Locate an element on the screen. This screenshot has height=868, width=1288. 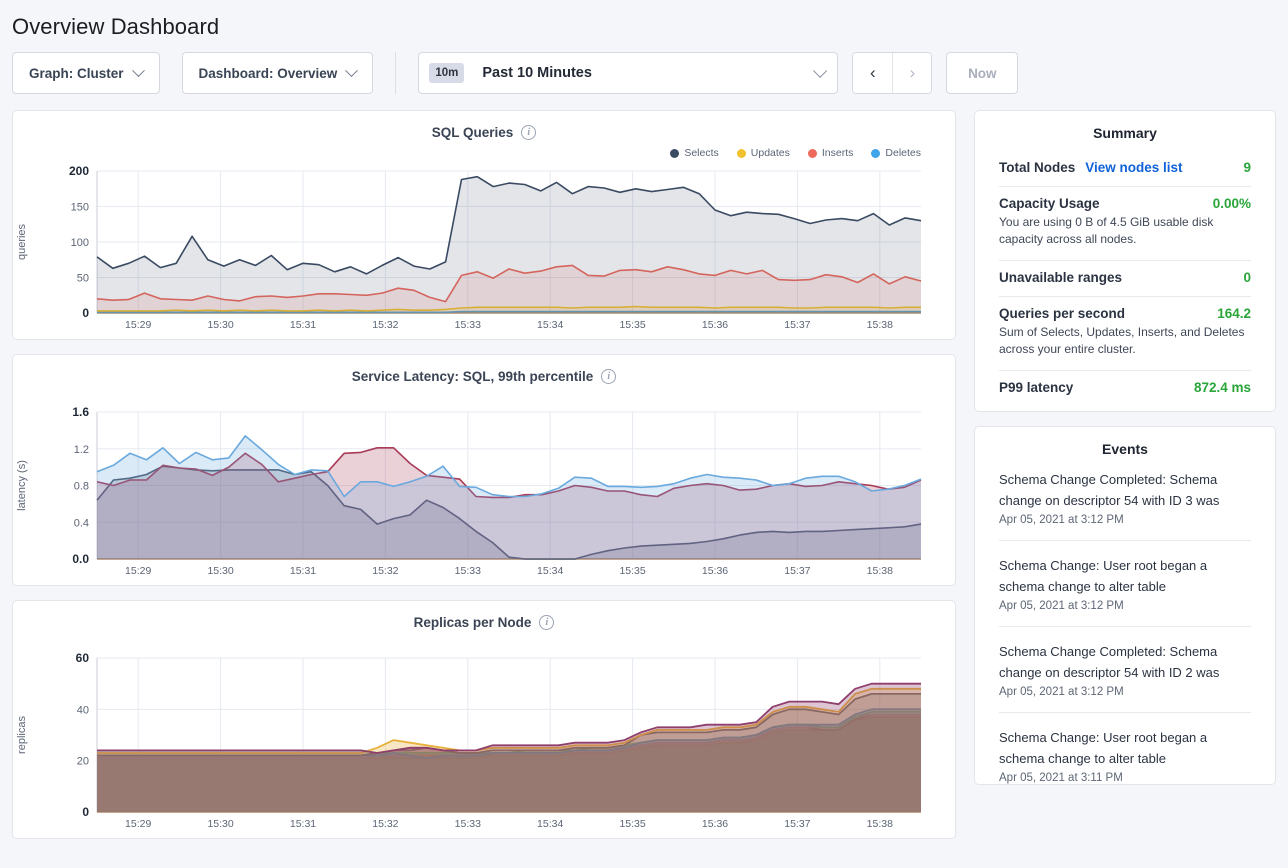
now-button: Now is located at coordinates (982, 73).